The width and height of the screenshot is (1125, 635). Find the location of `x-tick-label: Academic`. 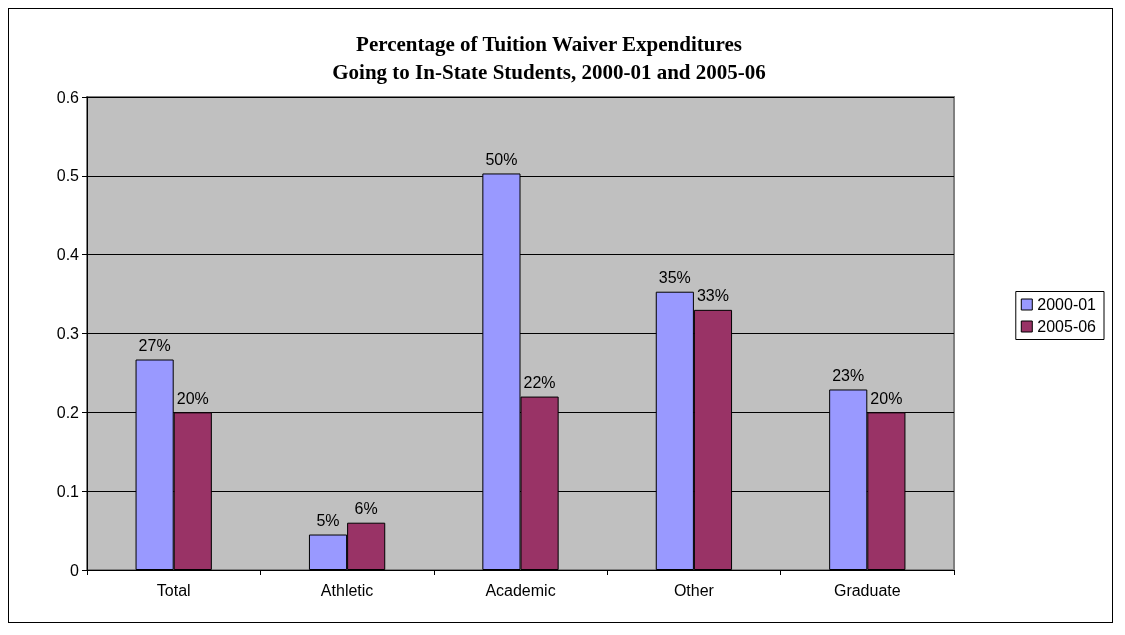

x-tick-label: Academic is located at coordinates (520, 590).